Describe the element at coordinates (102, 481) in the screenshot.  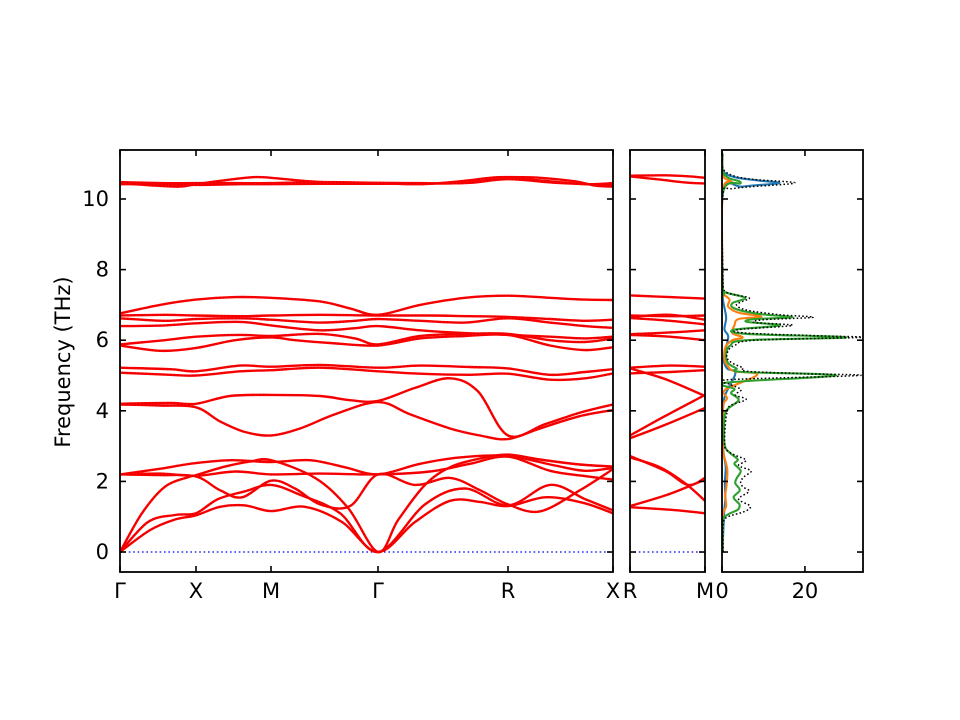
I see `y-tick-label: 2` at that location.